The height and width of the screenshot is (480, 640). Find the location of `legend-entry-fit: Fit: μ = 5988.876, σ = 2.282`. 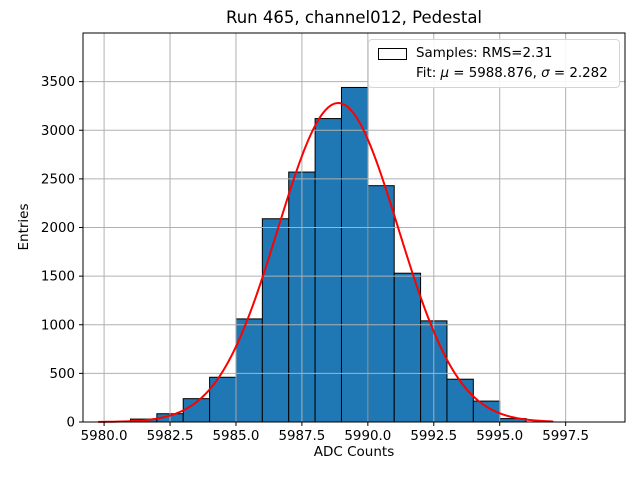

legend-entry-fit: Fit: μ = 5988.876, σ = 2.282 is located at coordinates (494, 73).